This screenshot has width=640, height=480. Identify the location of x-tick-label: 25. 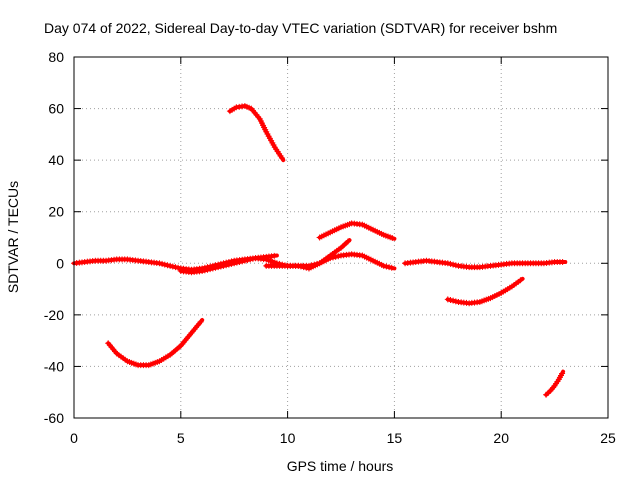
(608, 438).